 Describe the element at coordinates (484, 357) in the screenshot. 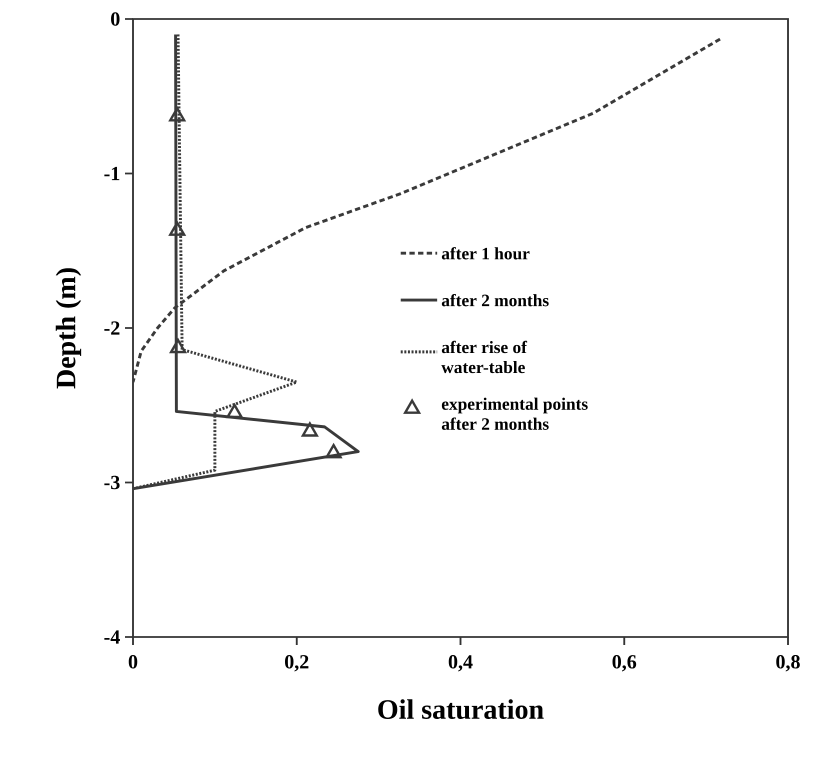

I see `legend-label: after rise of water-table` at that location.